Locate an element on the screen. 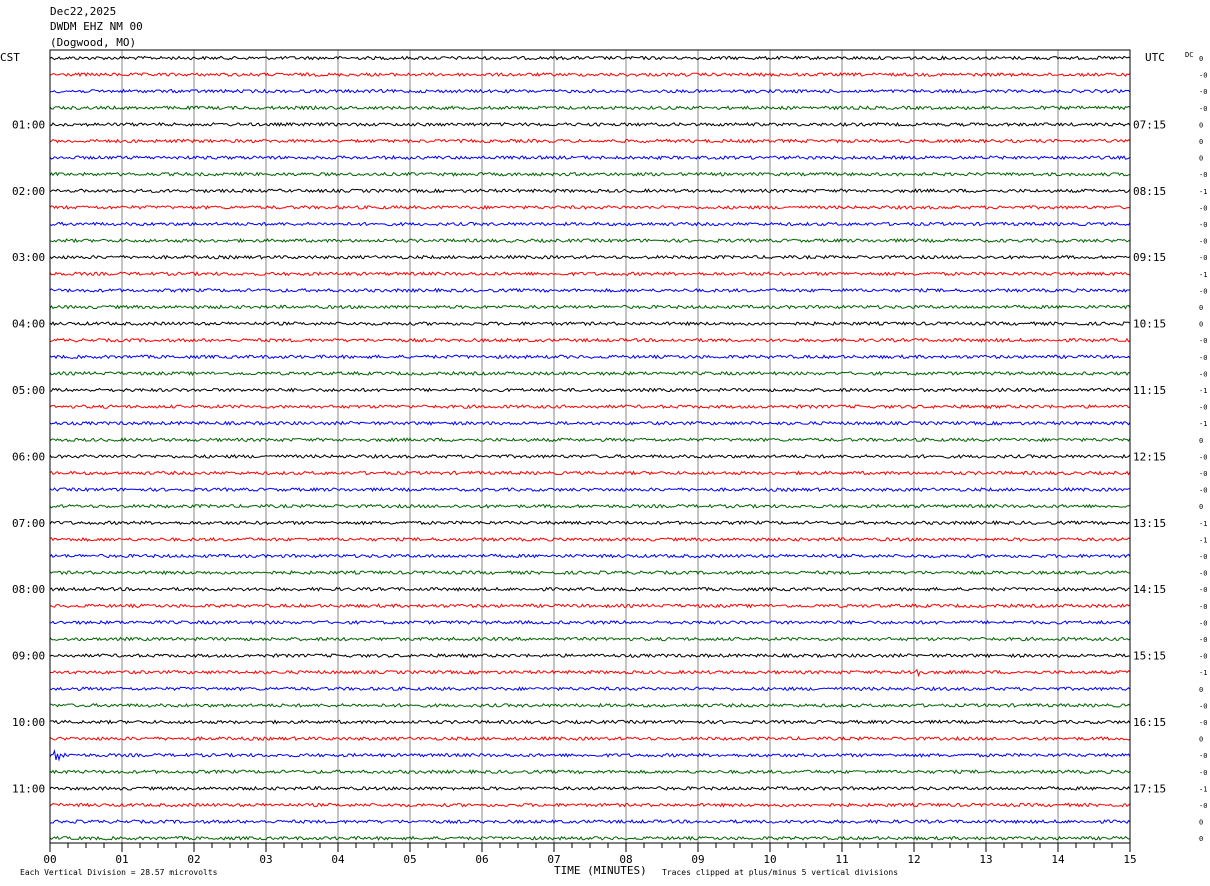 This screenshot has width=1210, height=886. x-tick-label: 14 is located at coordinates (1058, 859).